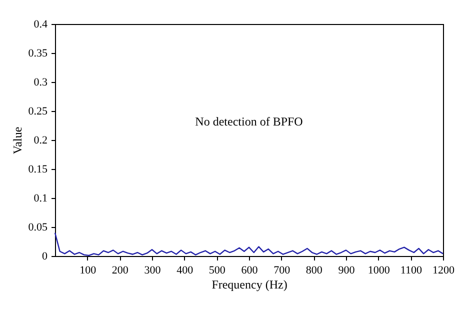 The height and width of the screenshot is (313, 474). I want to click on x-tick-label: 1200, so click(443, 270).